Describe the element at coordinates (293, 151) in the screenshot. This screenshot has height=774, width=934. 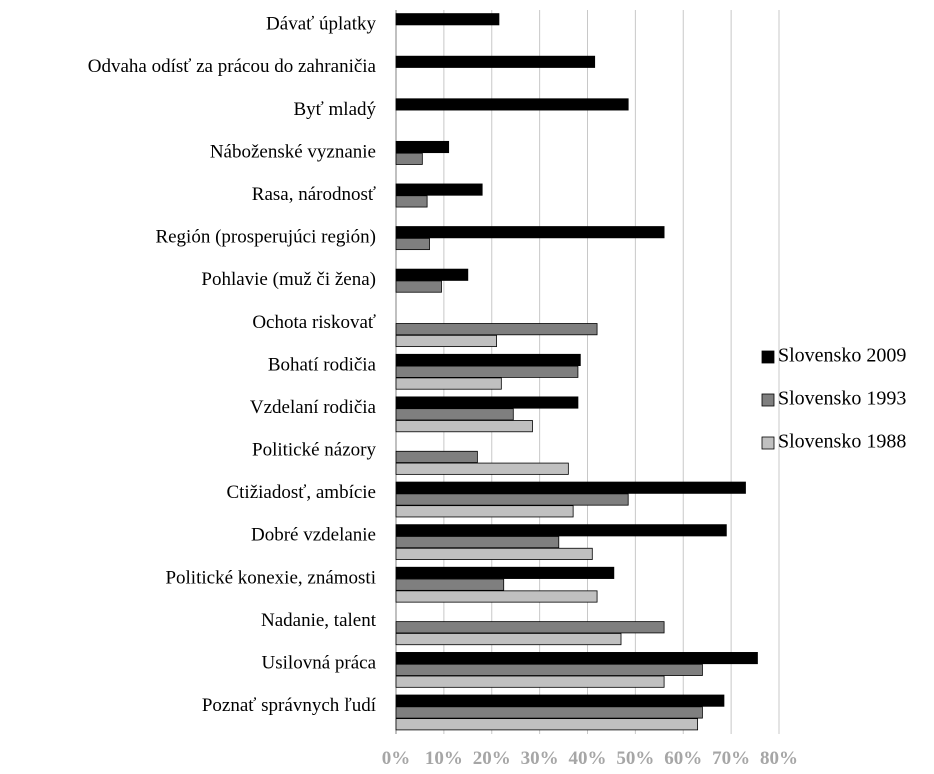
I see `category-label: Náboženské vyznanie` at that location.